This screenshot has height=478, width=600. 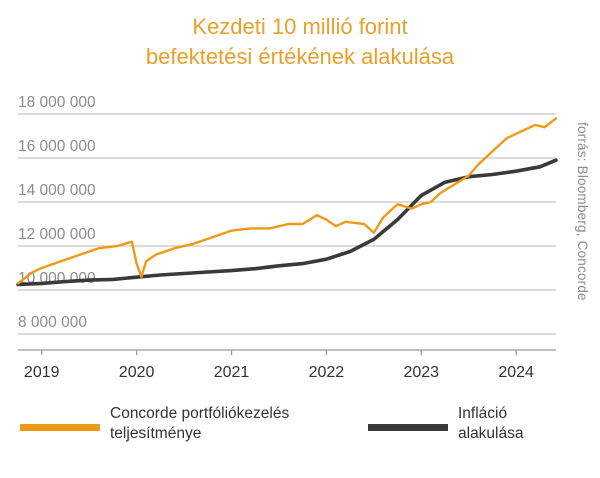 What do you see at coordinates (57, 190) in the screenshot?
I see `y-tick-label: 14 000 000` at bounding box center [57, 190].